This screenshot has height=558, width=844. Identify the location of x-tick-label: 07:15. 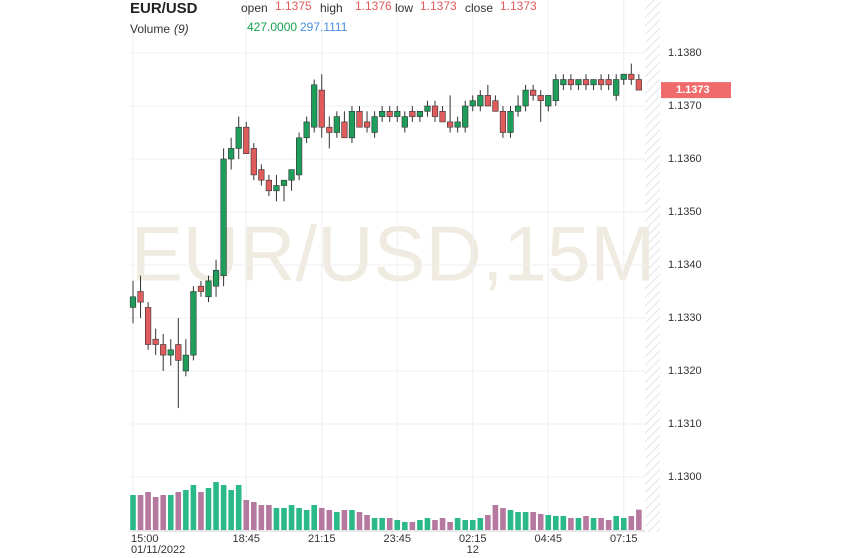
(624, 539).